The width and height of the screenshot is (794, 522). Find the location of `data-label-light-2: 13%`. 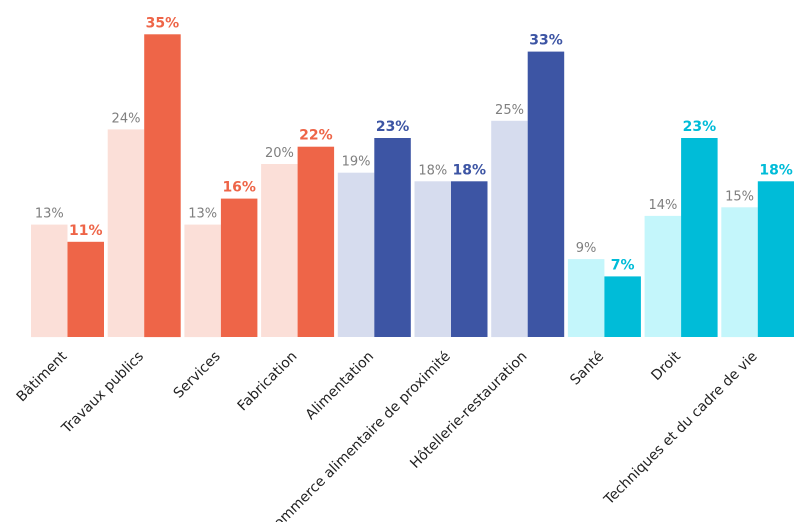

data-label-light-2: 13% is located at coordinates (202, 214).